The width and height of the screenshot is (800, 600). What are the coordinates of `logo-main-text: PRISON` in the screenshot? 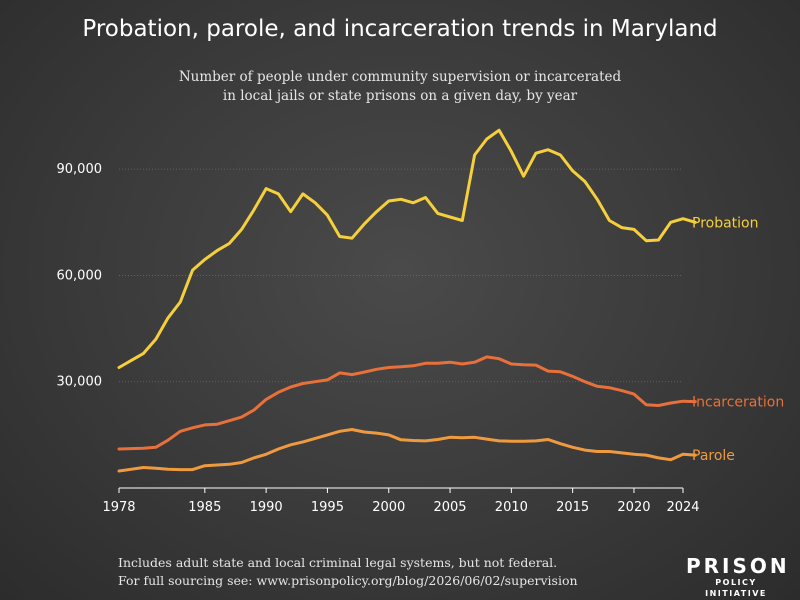 It's located at (738, 566).